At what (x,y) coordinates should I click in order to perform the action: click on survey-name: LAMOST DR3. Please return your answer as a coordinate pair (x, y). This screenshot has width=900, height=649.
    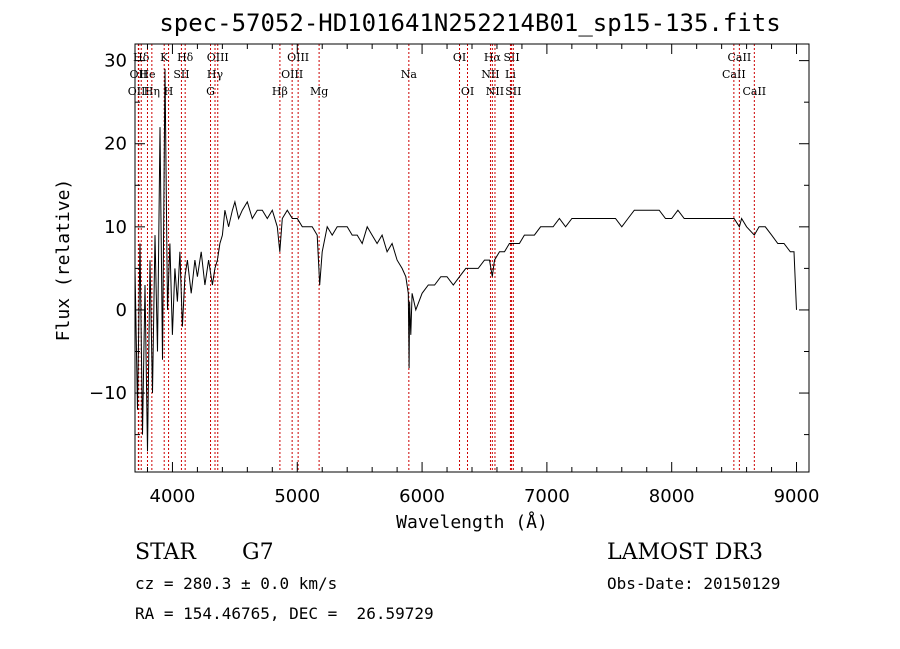
    Looking at the image, I should click on (685, 552).